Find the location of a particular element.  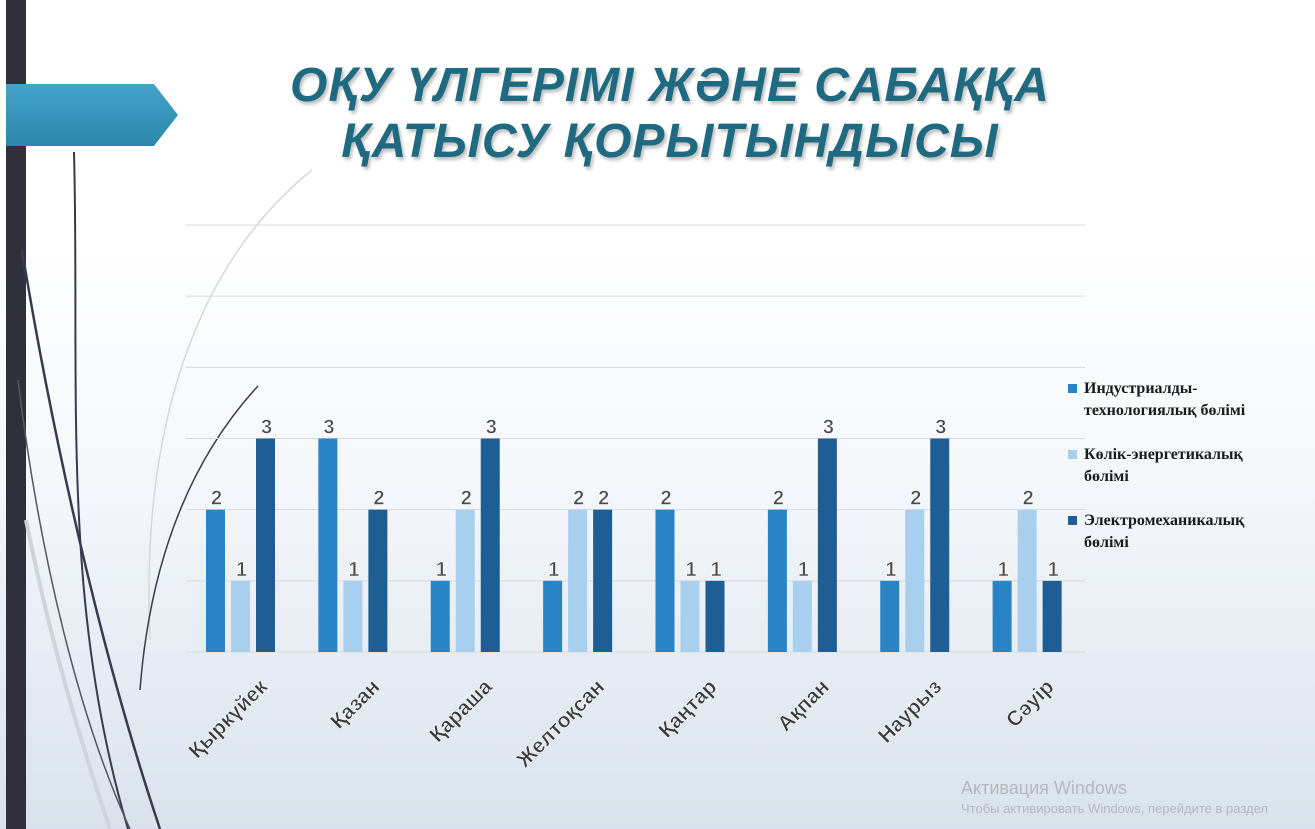

legend-label-transport: Көлік-энергетикалық бөлімі is located at coordinates (1163, 465).